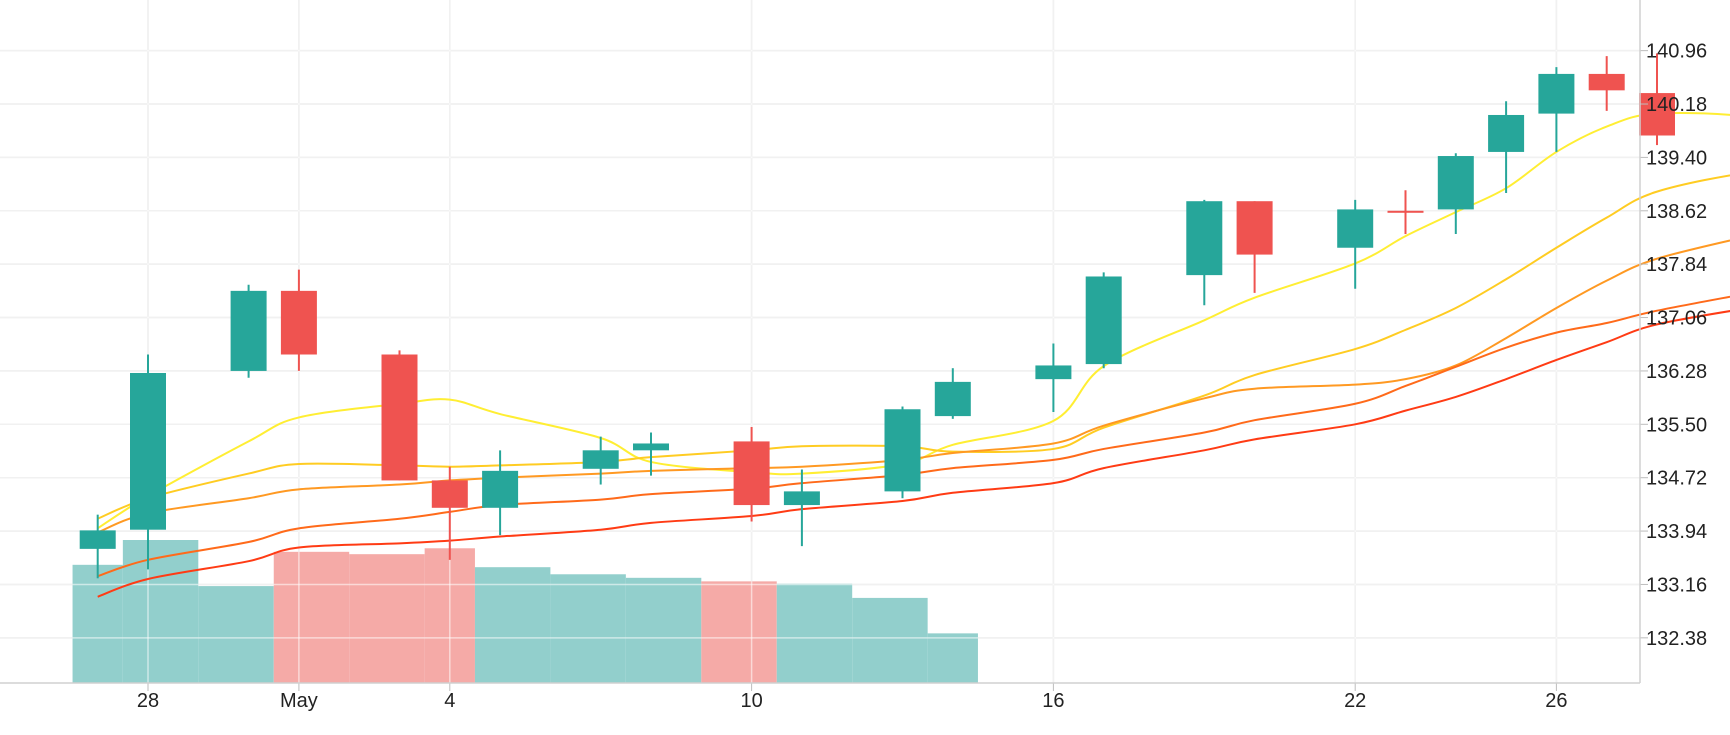 The width and height of the screenshot is (1730, 735). I want to click on y-axis-tick-label: 135.50, so click(1676, 425).